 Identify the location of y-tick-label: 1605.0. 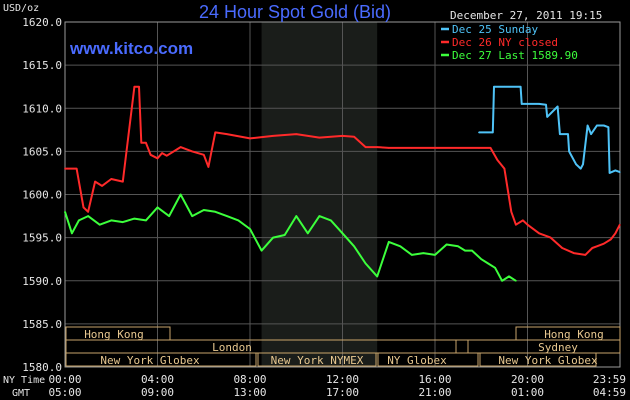
(42, 151).